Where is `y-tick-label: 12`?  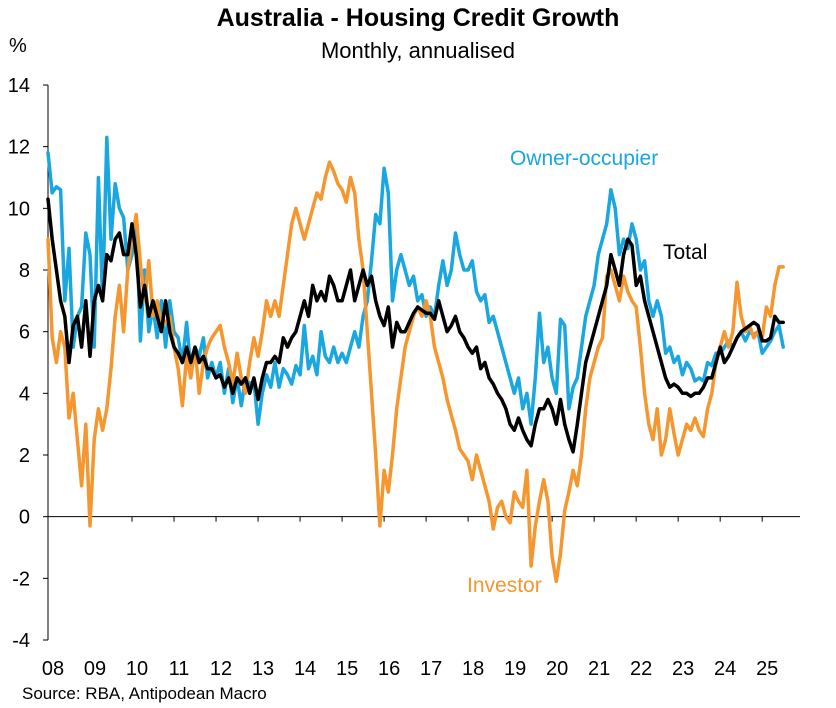
y-tick-label: 12 is located at coordinates (19, 148).